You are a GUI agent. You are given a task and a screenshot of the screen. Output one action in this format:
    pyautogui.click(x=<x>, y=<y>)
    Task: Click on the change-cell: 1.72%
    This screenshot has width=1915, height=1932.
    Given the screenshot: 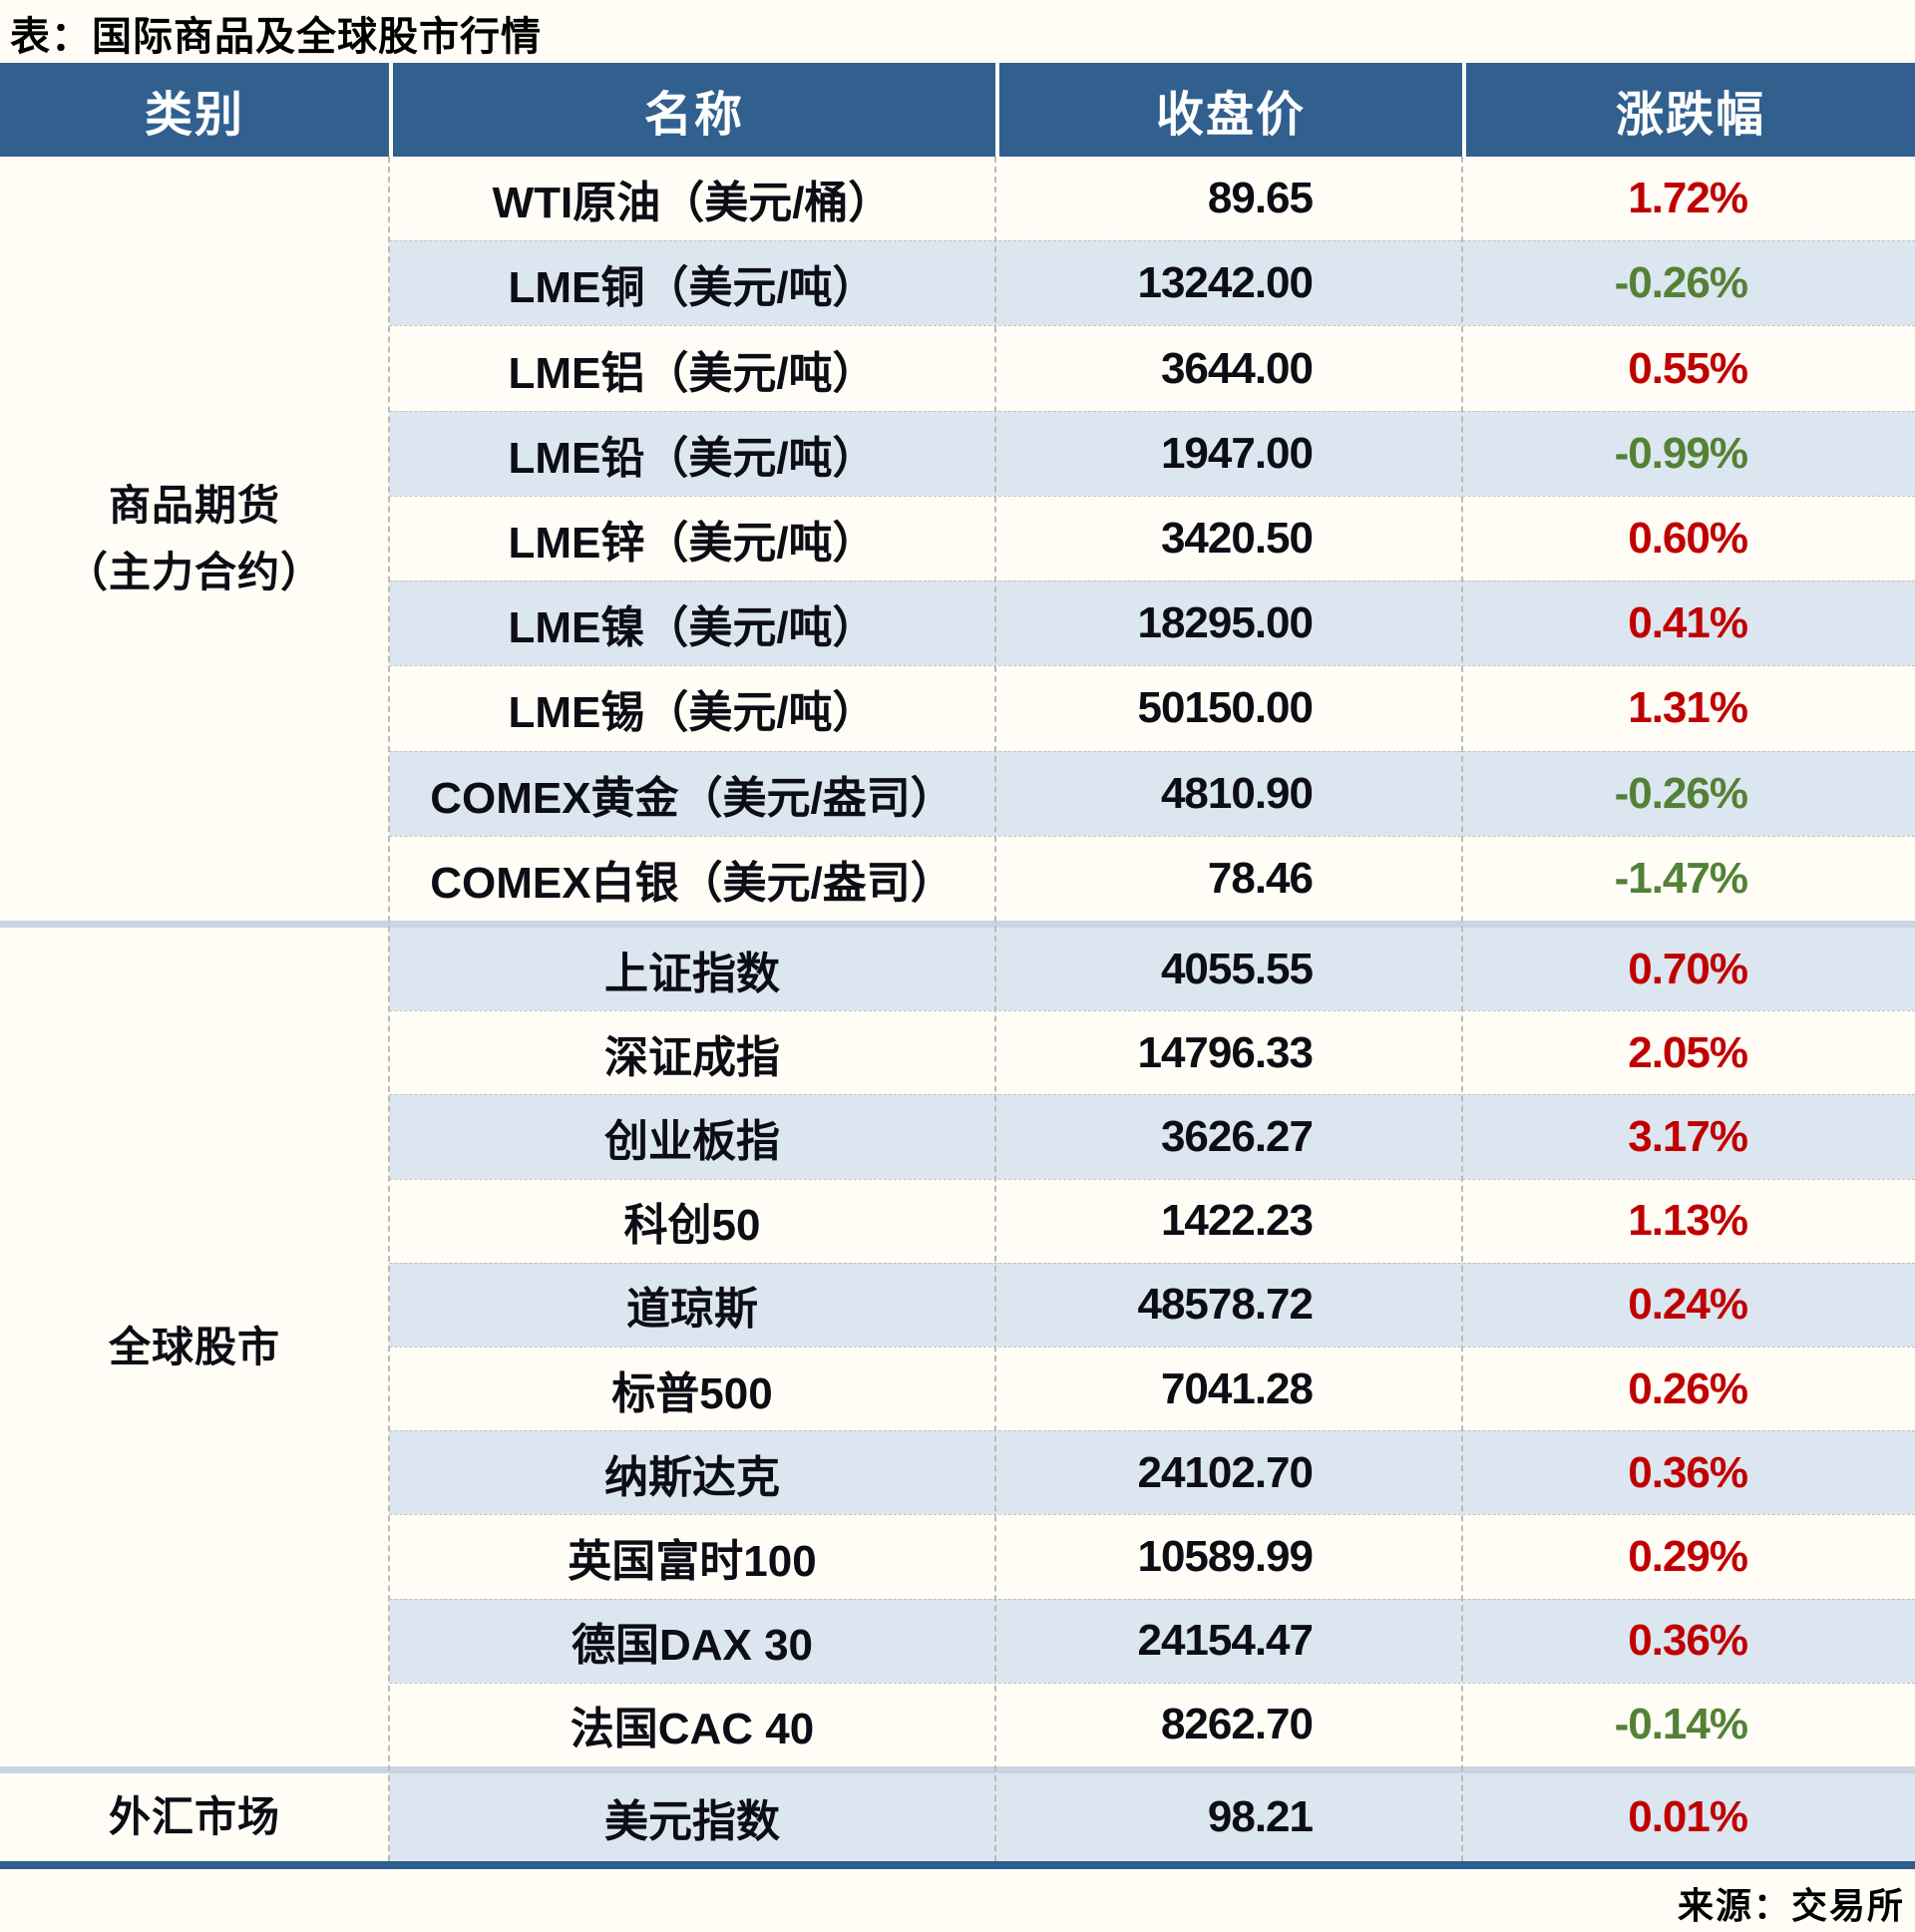 What is the action you would take?
    pyautogui.click(x=1688, y=199)
    